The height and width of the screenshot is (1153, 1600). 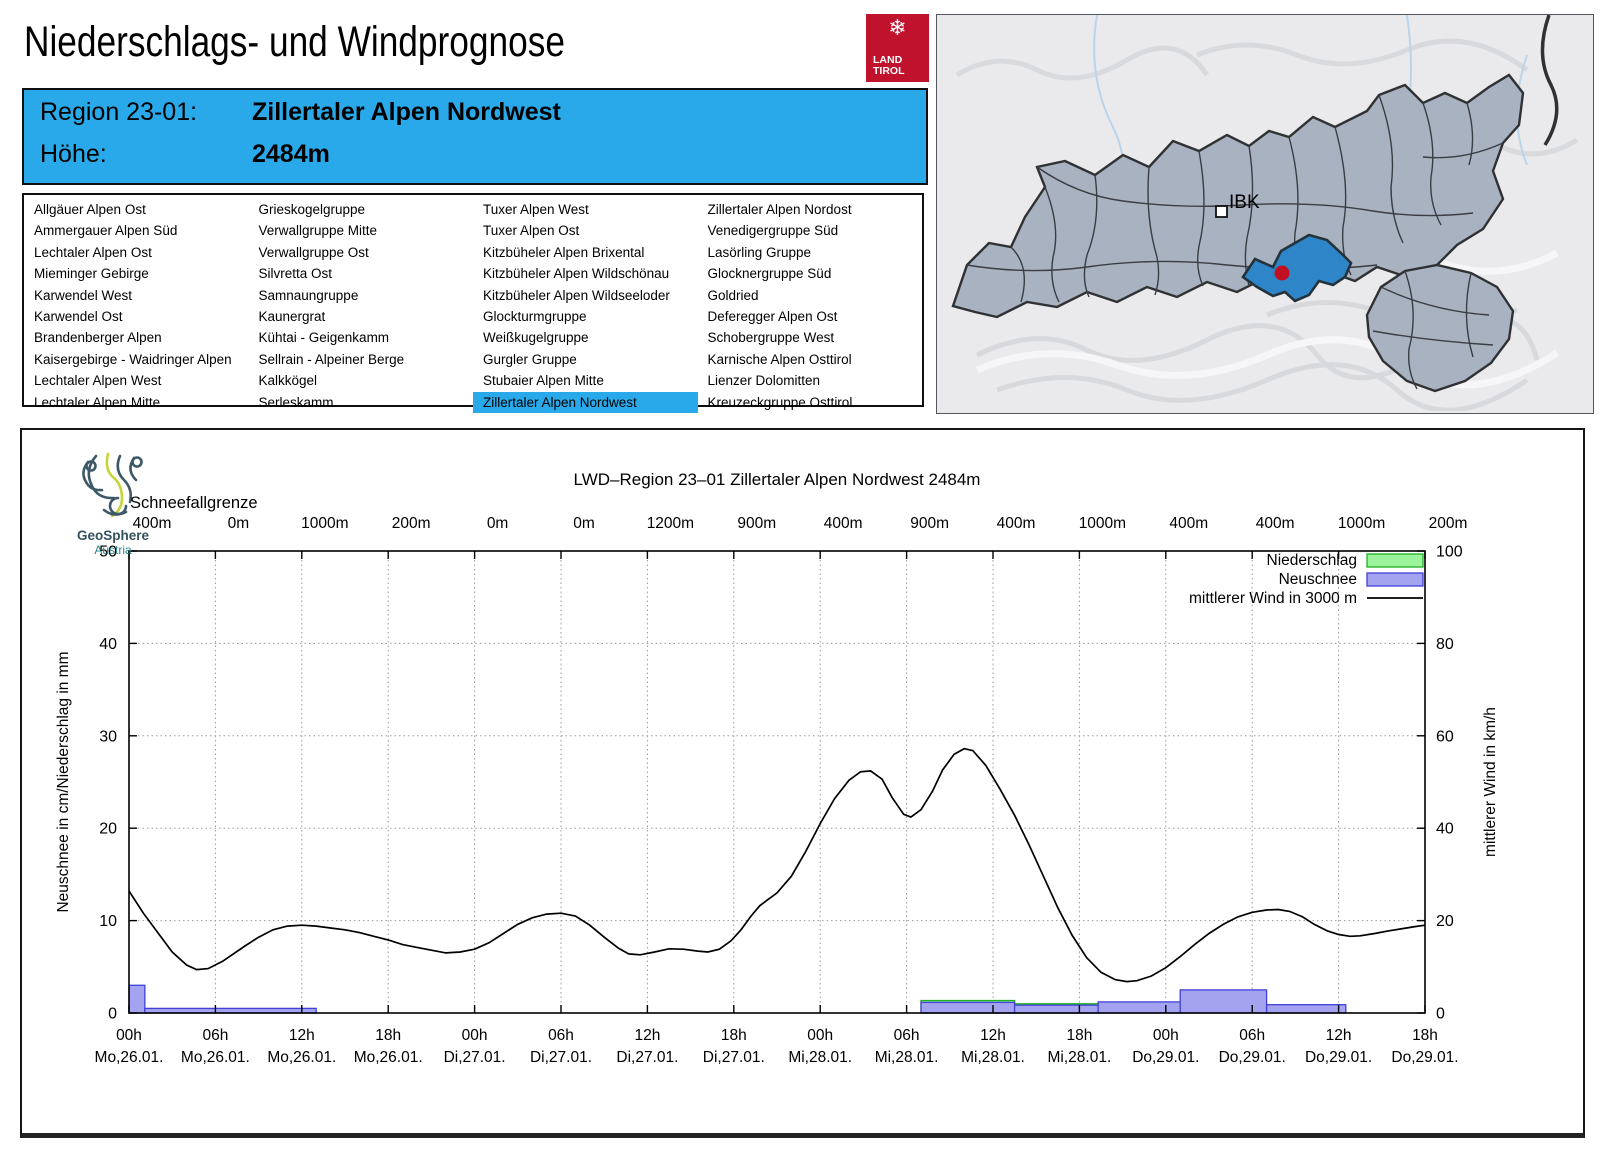 I want to click on region-list-item: Samnaungruppe, so click(x=308, y=295).